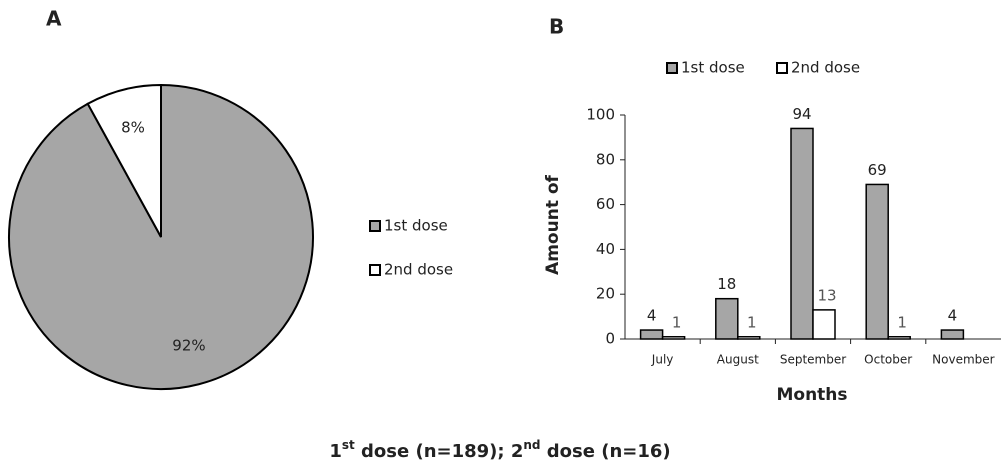 This screenshot has height=468, width=1001. I want to click on x-tick-label: August, so click(738, 360).